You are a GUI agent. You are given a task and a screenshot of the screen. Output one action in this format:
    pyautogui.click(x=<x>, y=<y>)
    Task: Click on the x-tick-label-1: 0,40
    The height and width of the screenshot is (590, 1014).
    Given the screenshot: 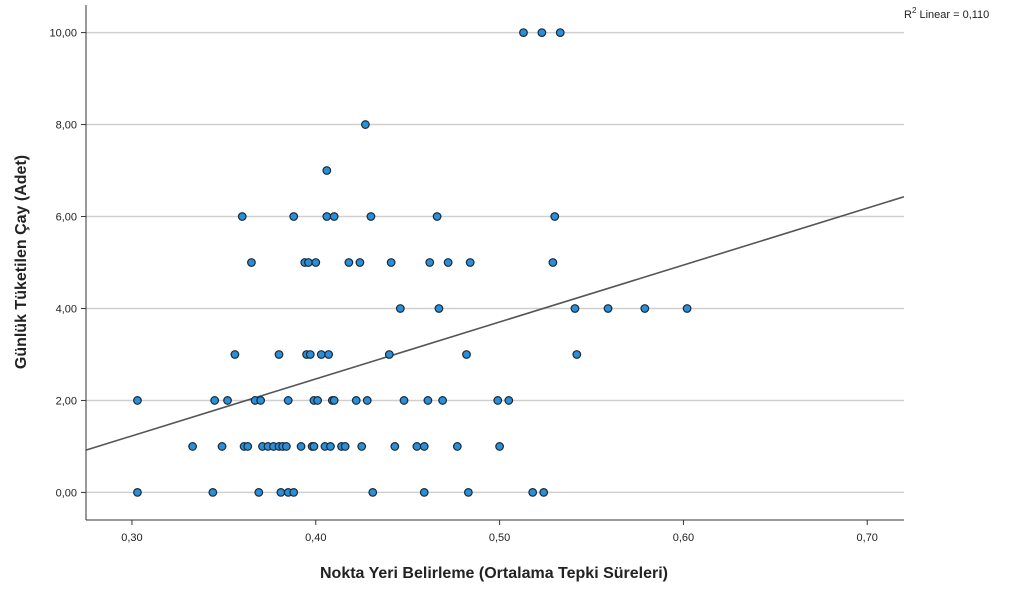 What is the action you would take?
    pyautogui.click(x=315, y=538)
    